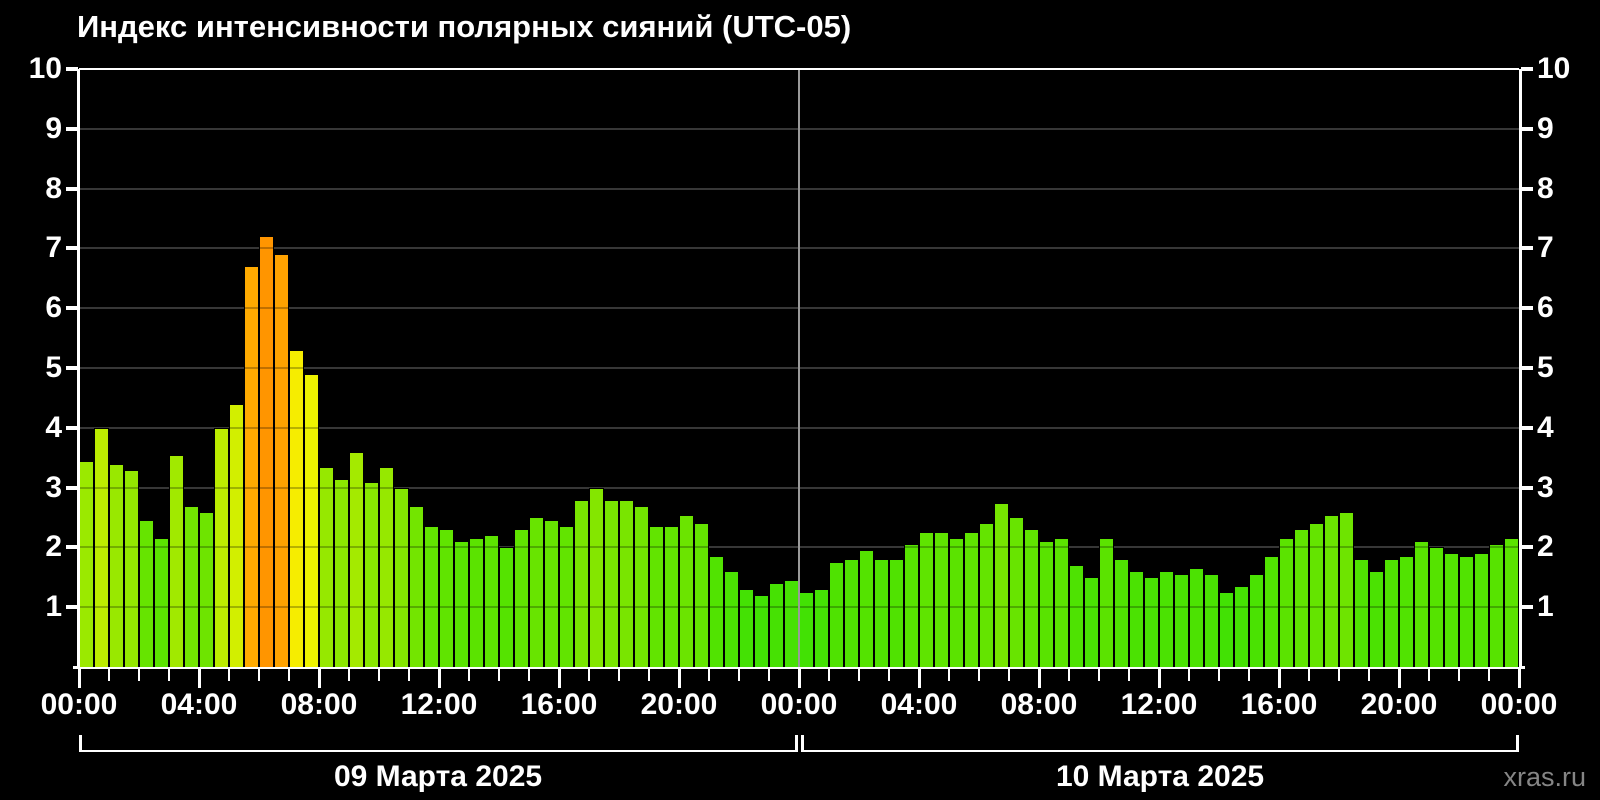  I want to click on day-separator-line, so click(799, 368).